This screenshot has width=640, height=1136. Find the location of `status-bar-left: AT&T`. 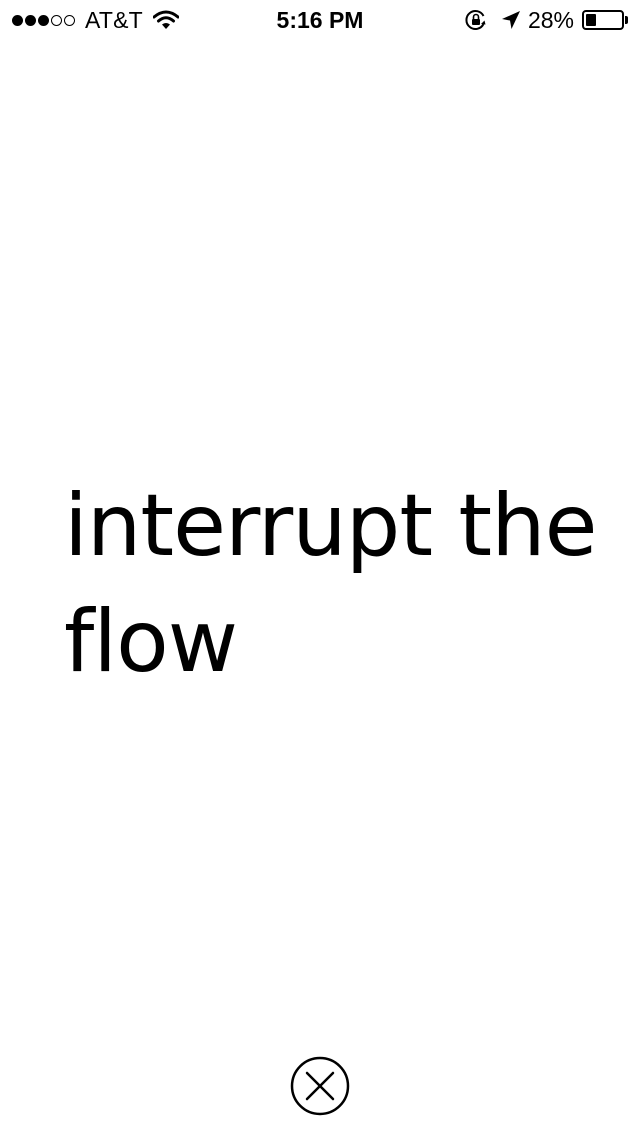

status-bar-left: AT&T is located at coordinates (95, 20).